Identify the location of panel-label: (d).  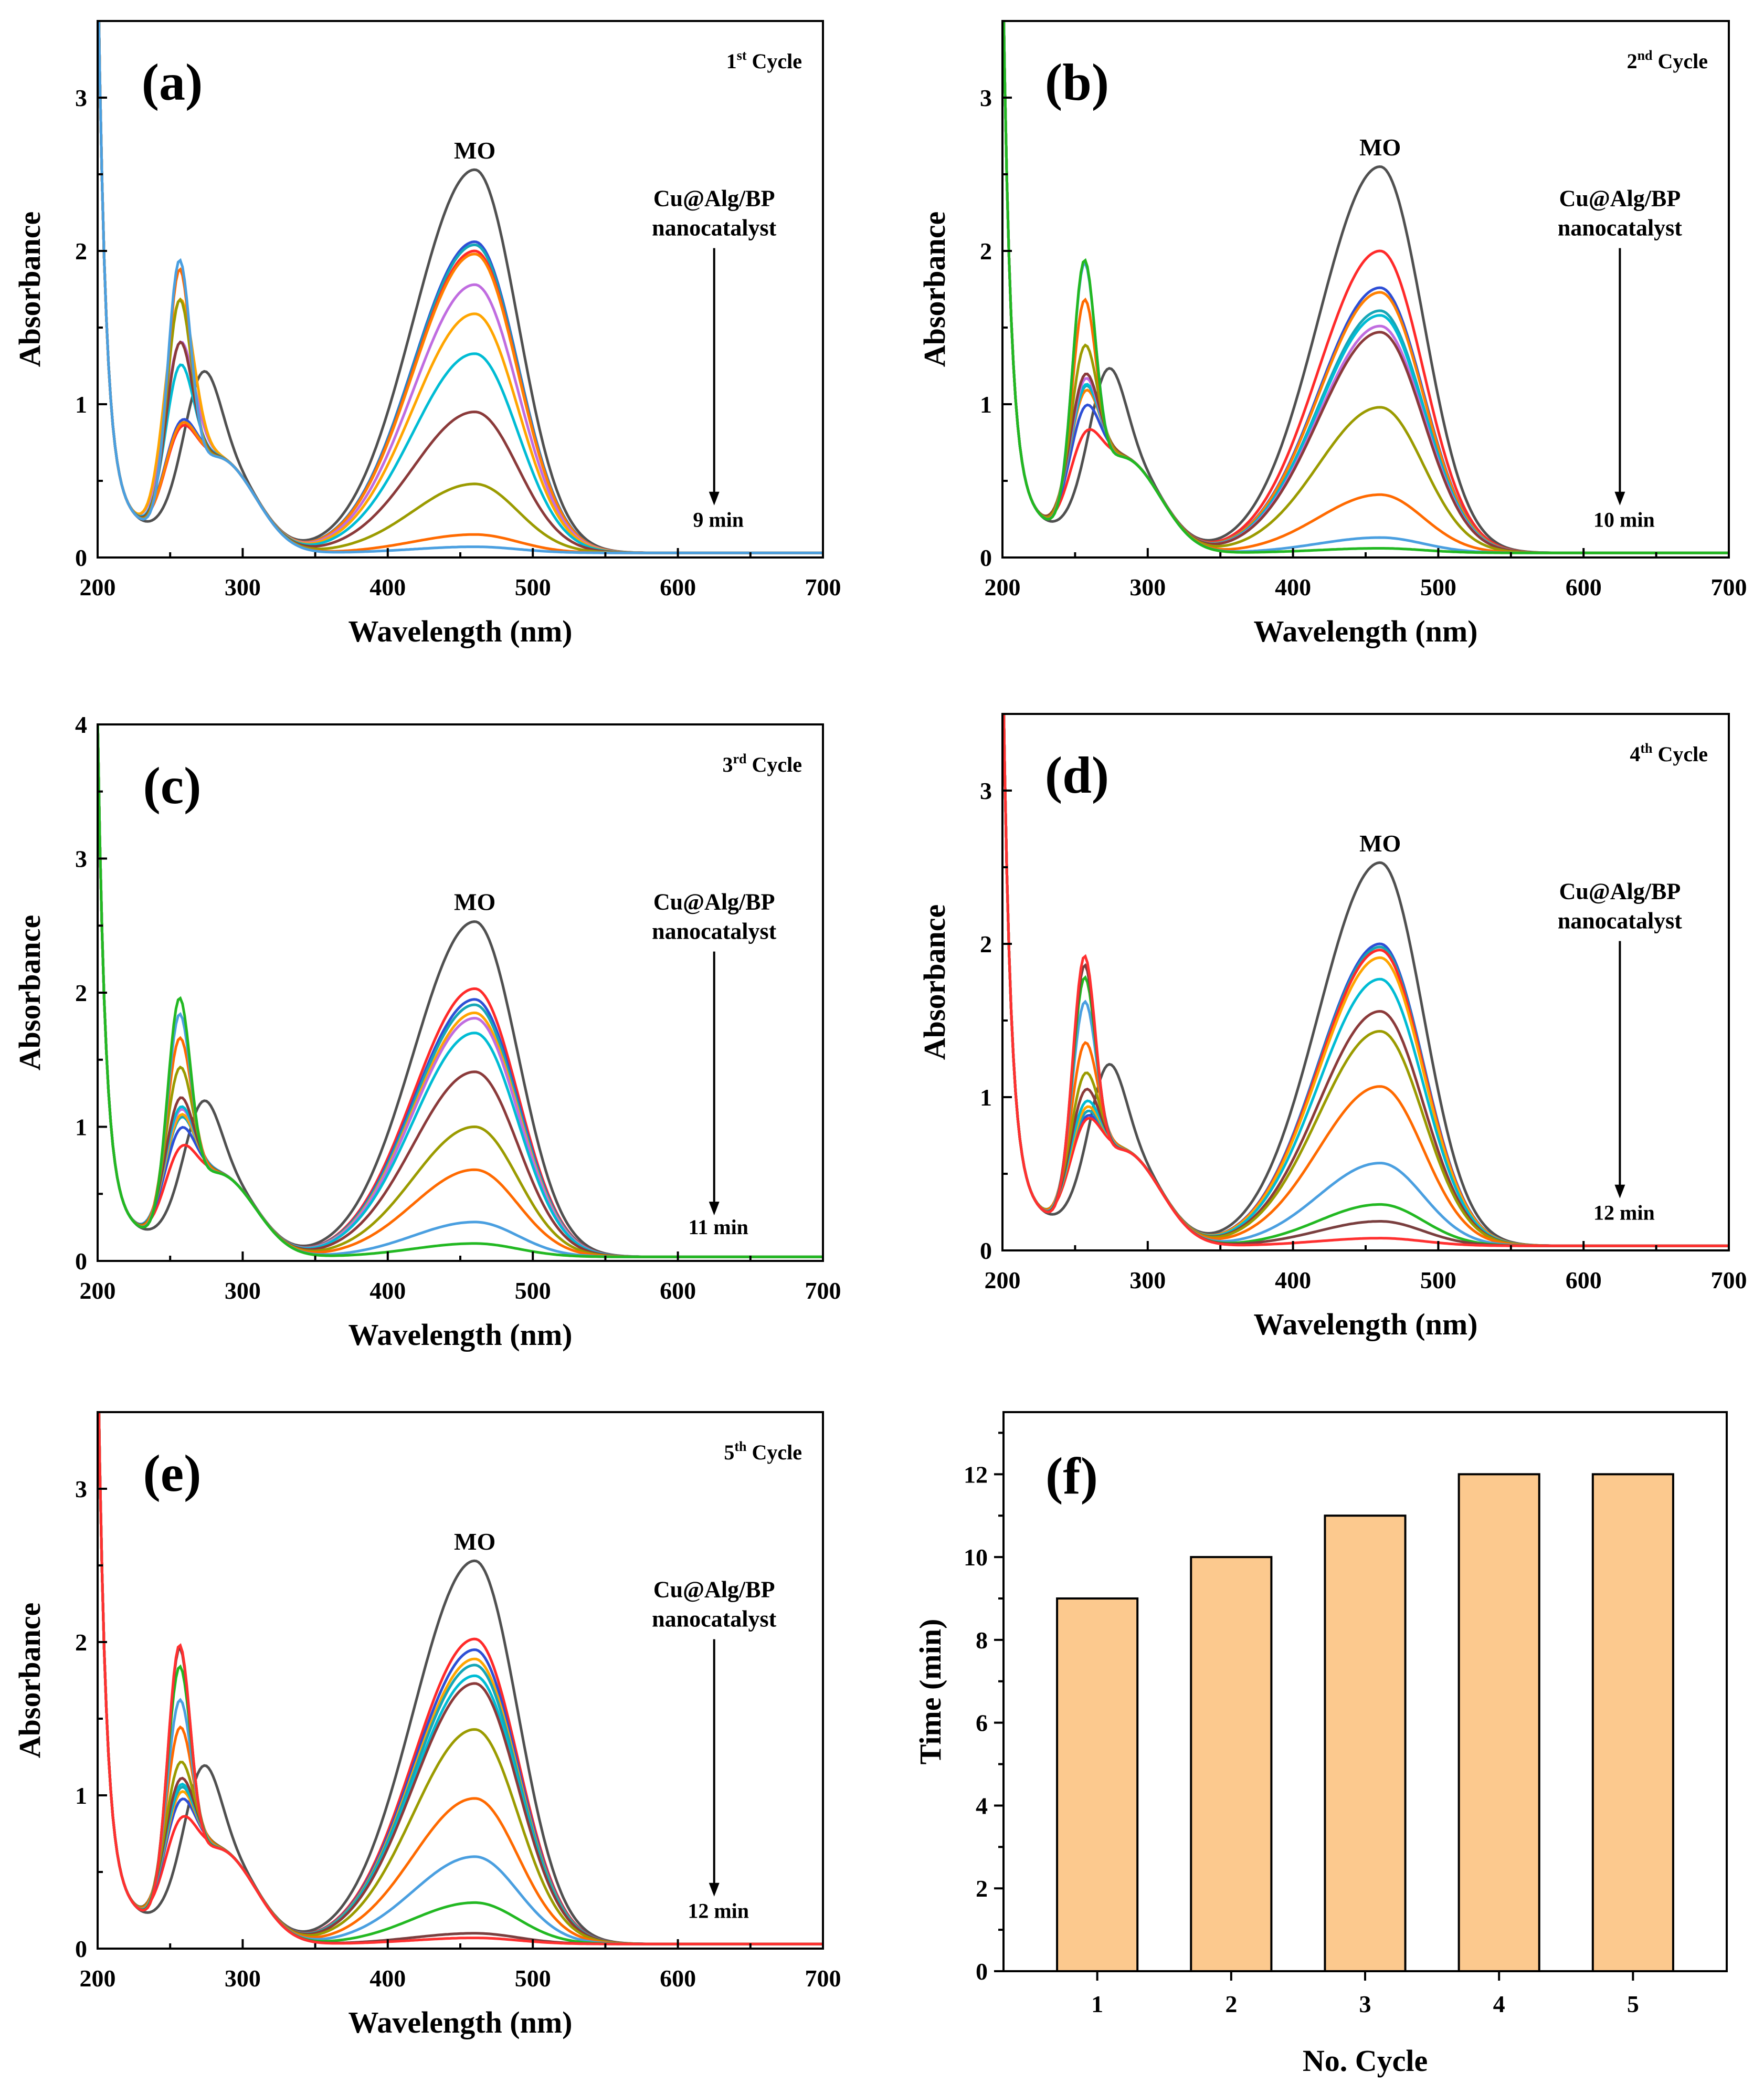
(1077, 775).